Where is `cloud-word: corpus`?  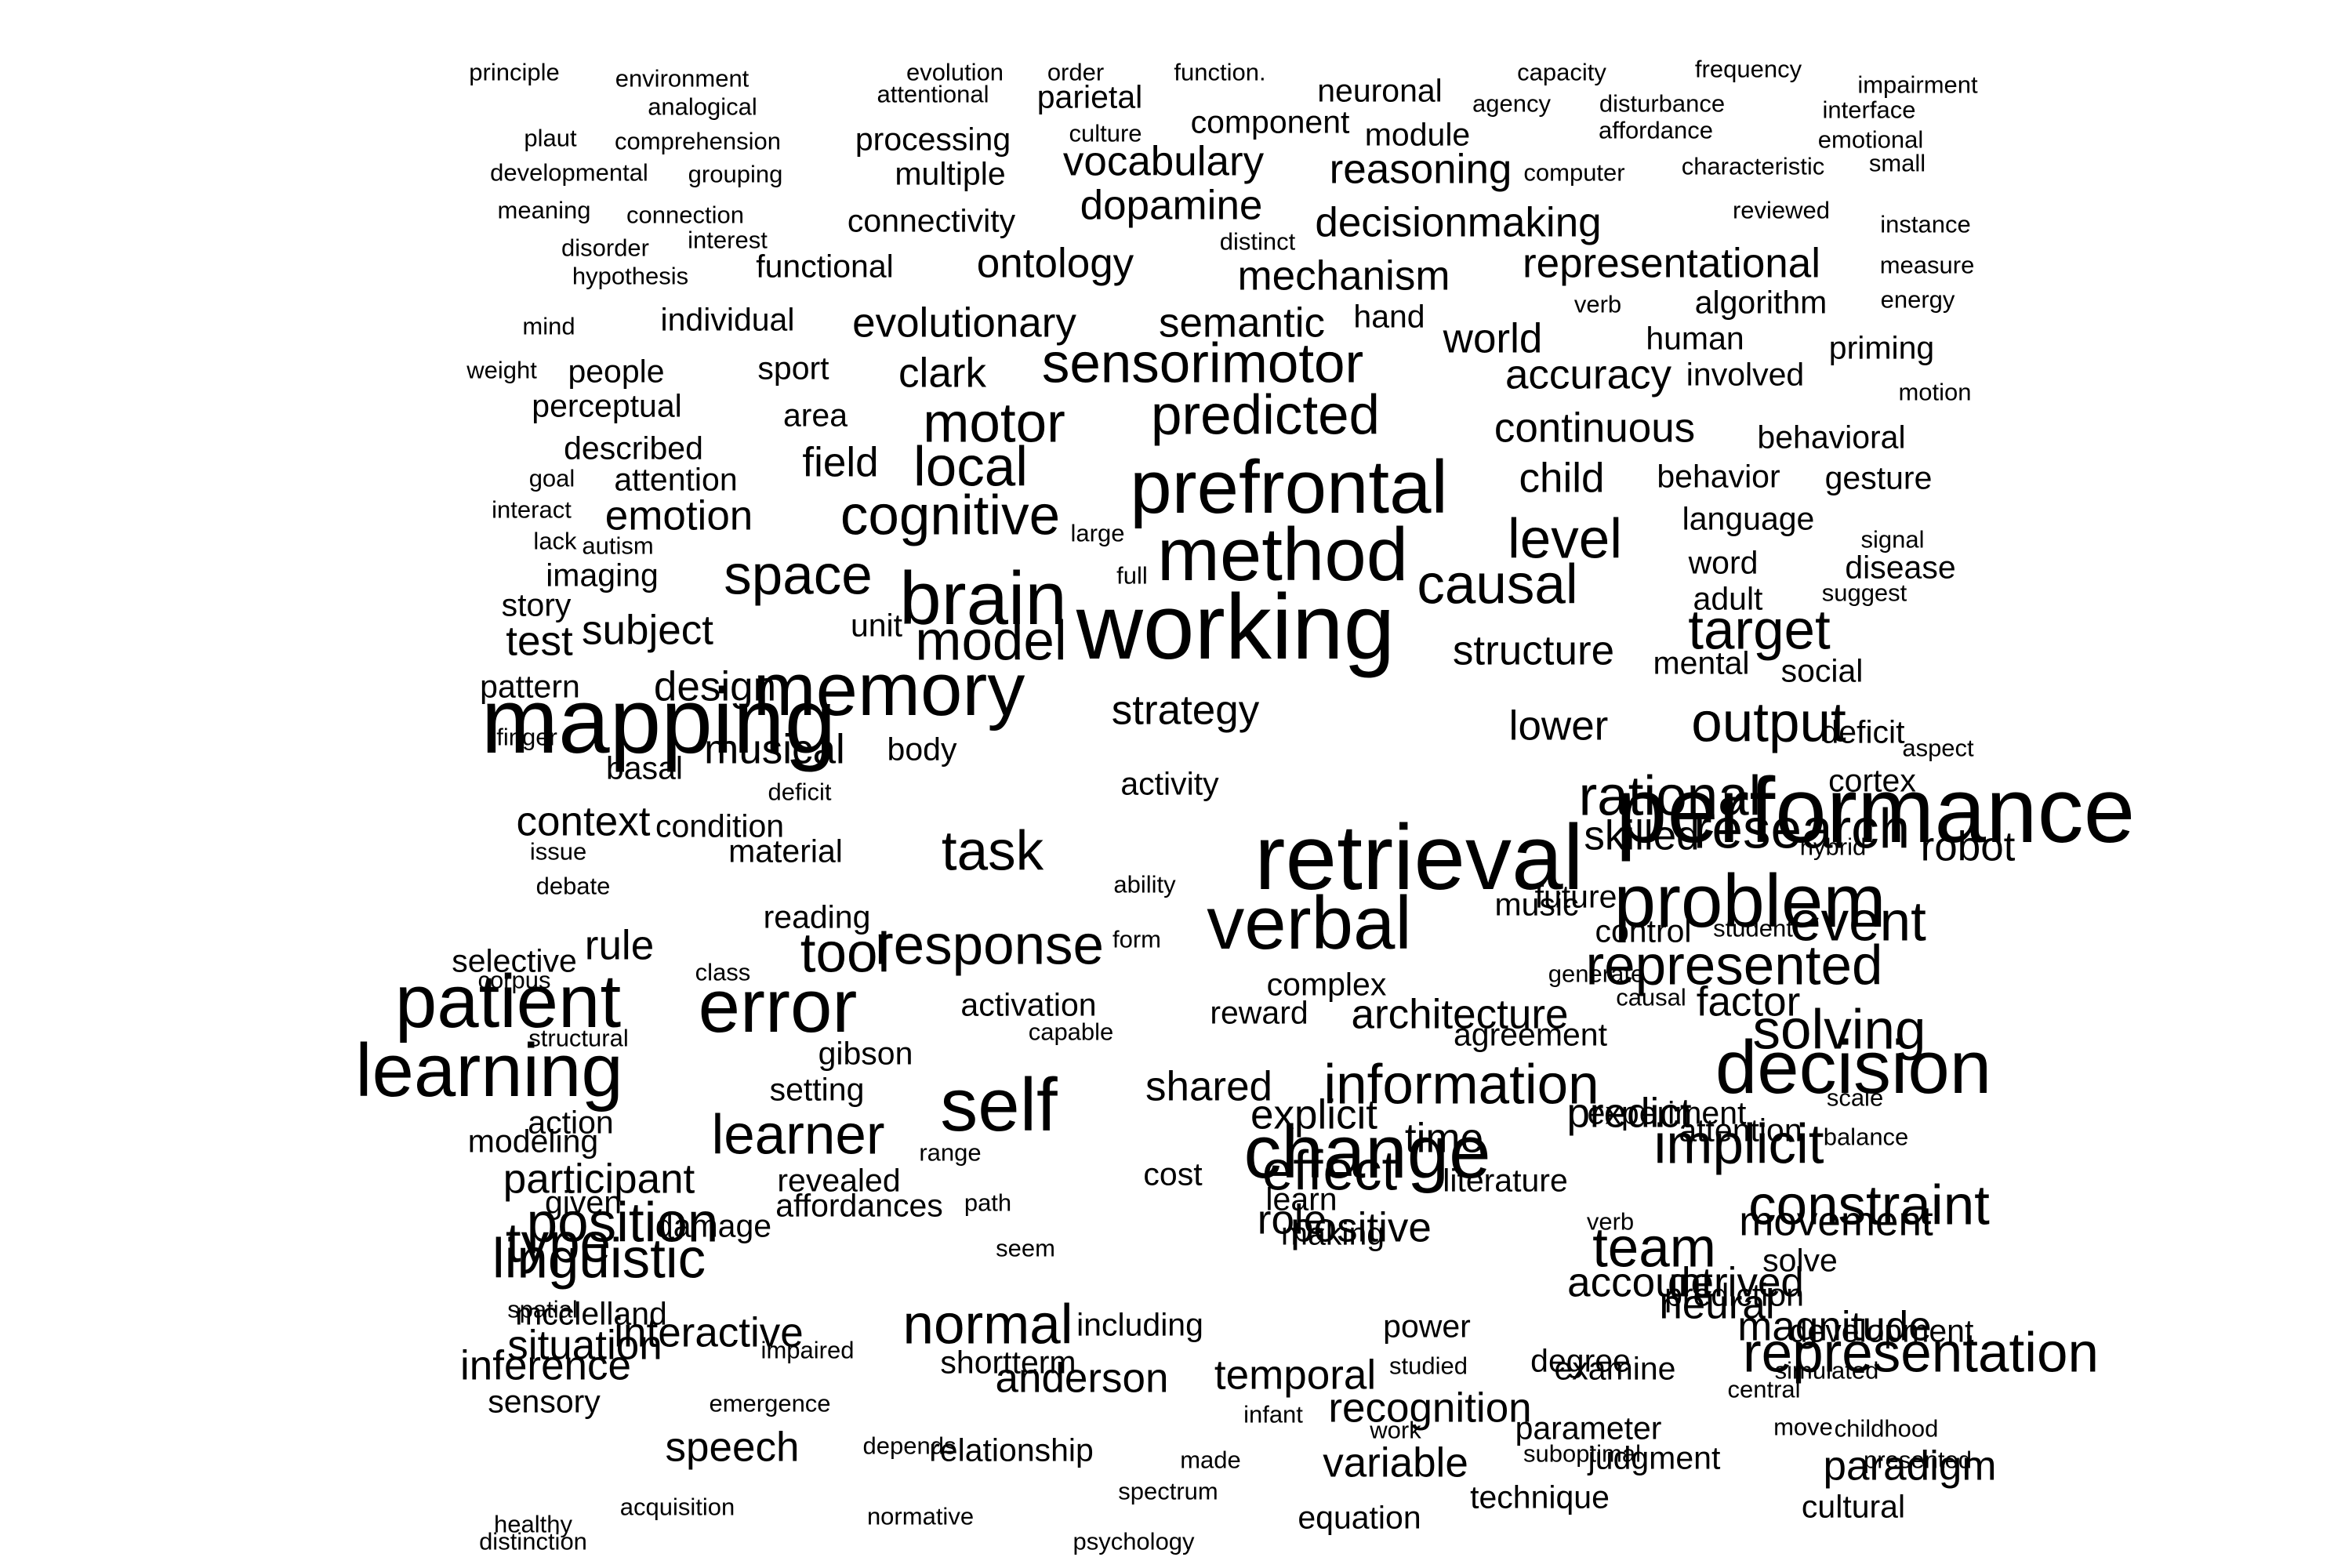 cloud-word: corpus is located at coordinates (514, 980).